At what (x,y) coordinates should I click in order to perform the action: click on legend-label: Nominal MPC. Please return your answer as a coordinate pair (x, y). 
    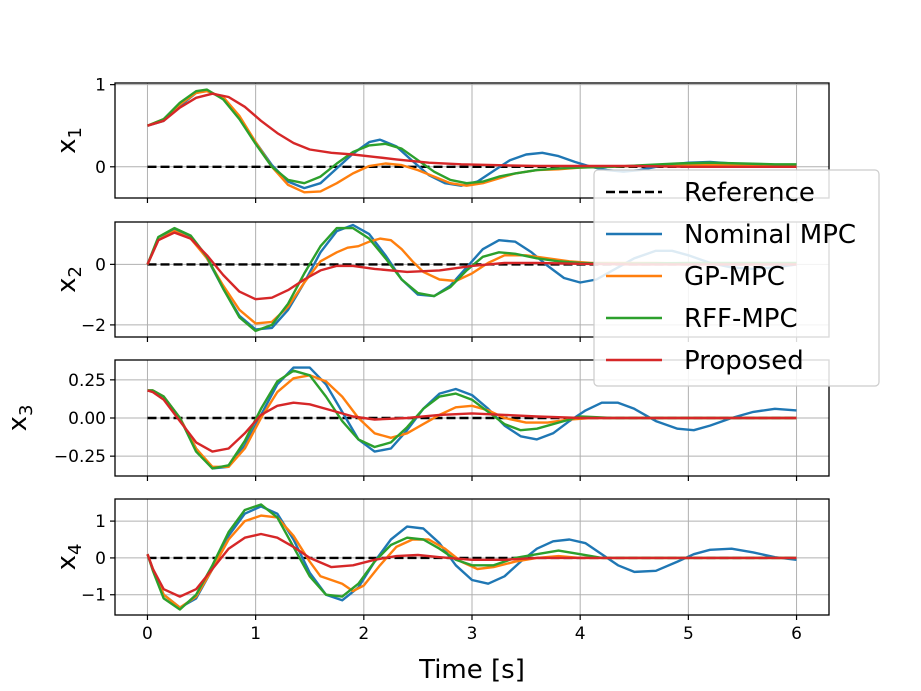
    Looking at the image, I should click on (770, 235).